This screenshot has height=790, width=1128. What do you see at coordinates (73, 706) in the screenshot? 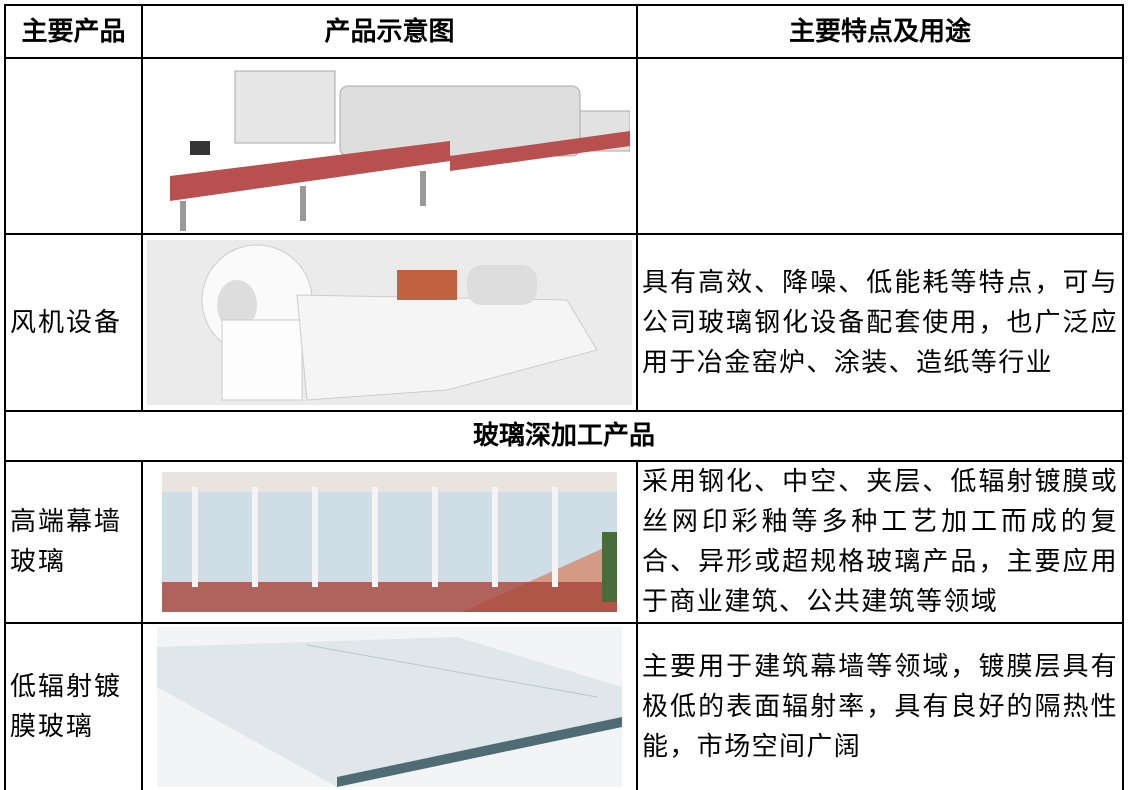
I see `product-name: 低辐射镀膜玻璃` at bounding box center [73, 706].